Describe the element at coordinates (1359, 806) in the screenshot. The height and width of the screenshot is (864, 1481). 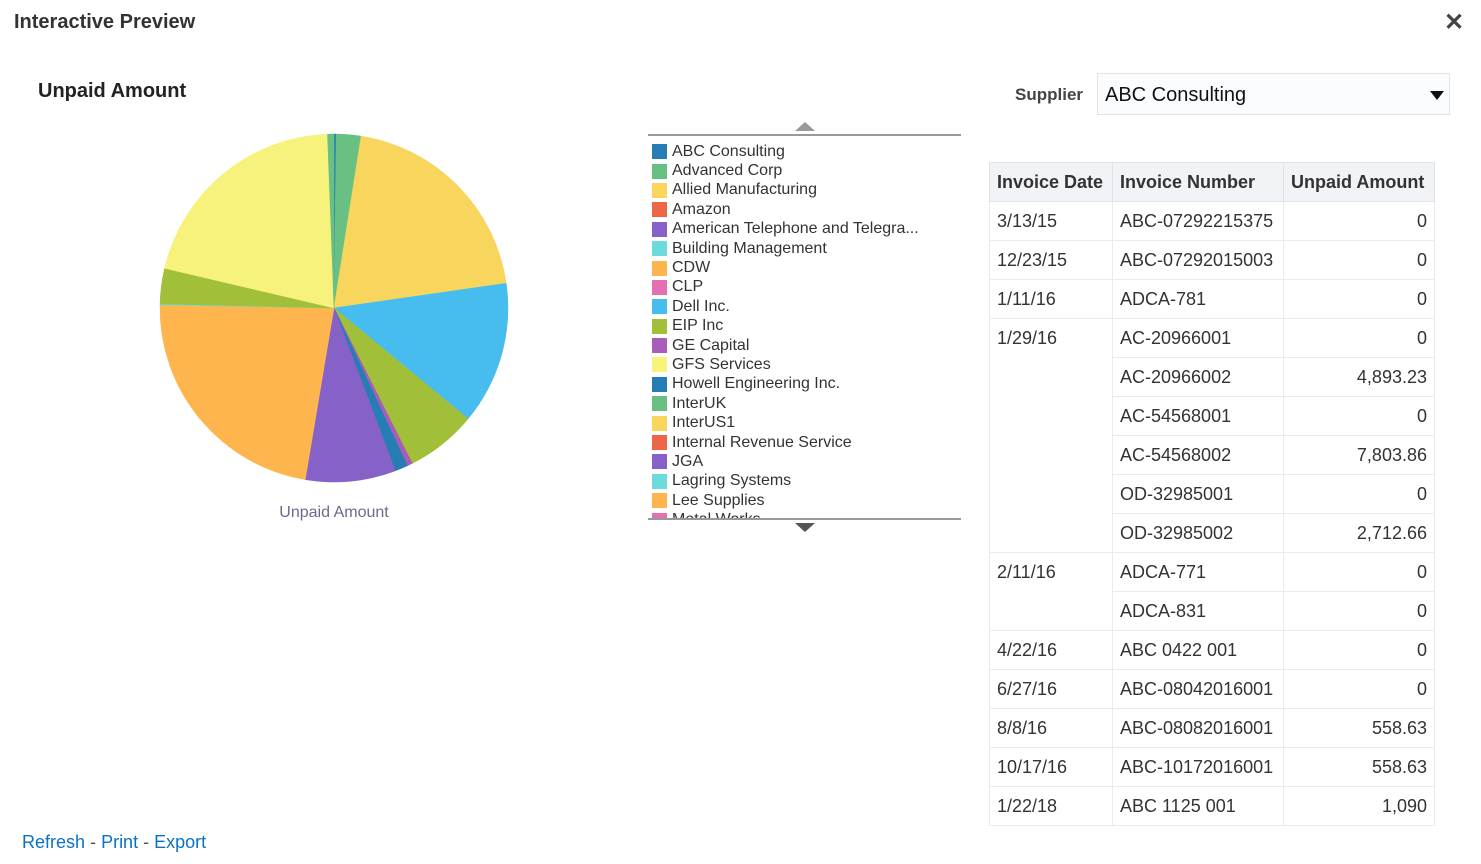
I see `cell-unpaid-amount: 1,090` at that location.